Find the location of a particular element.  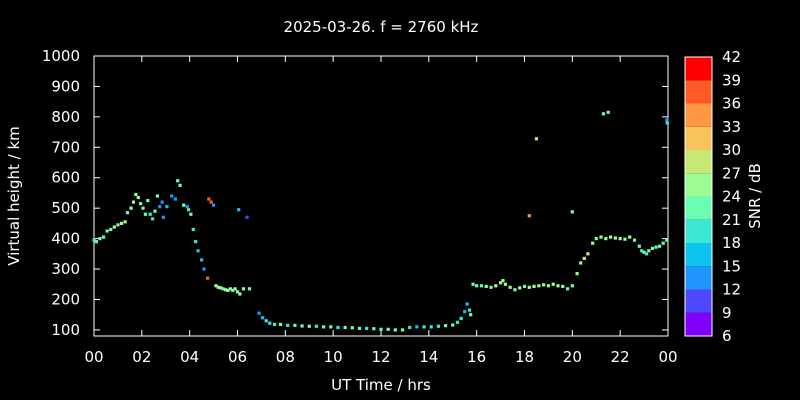

colorbar-tick-label: 39 is located at coordinates (731, 80).